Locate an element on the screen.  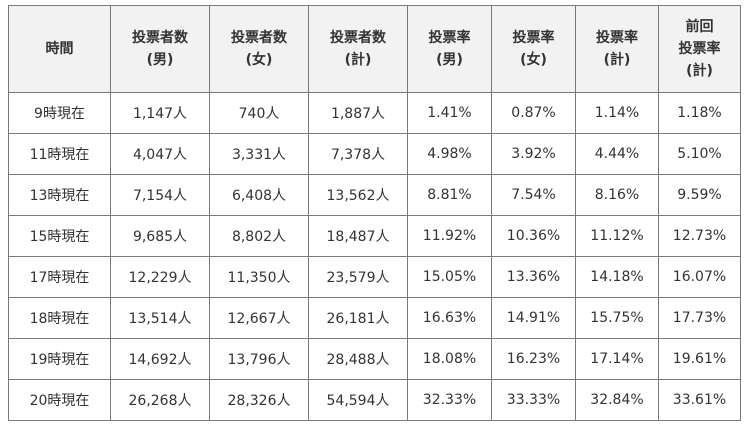
cell-voters-male: 4,047人 is located at coordinates (160, 154).